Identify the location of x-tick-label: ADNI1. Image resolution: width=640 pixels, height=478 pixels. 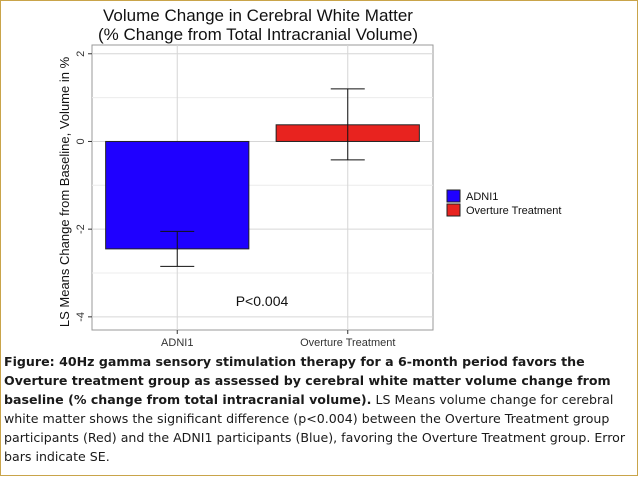
(177, 343).